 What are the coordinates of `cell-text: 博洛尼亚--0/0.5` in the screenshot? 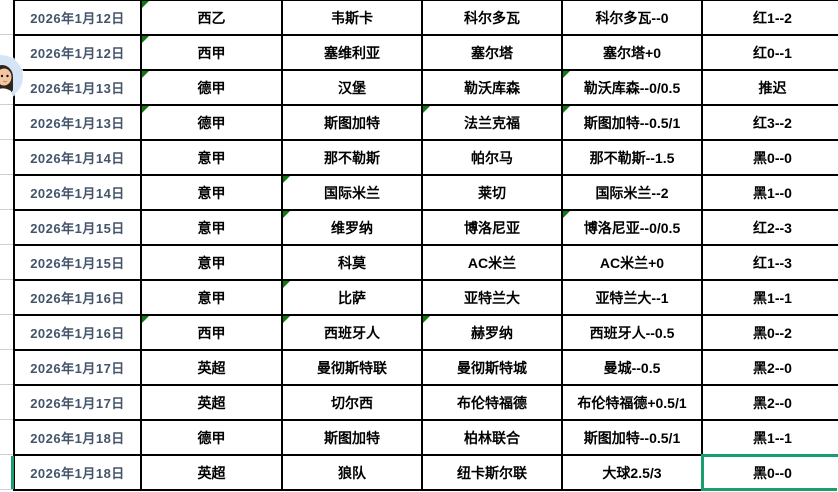 It's located at (632, 227).